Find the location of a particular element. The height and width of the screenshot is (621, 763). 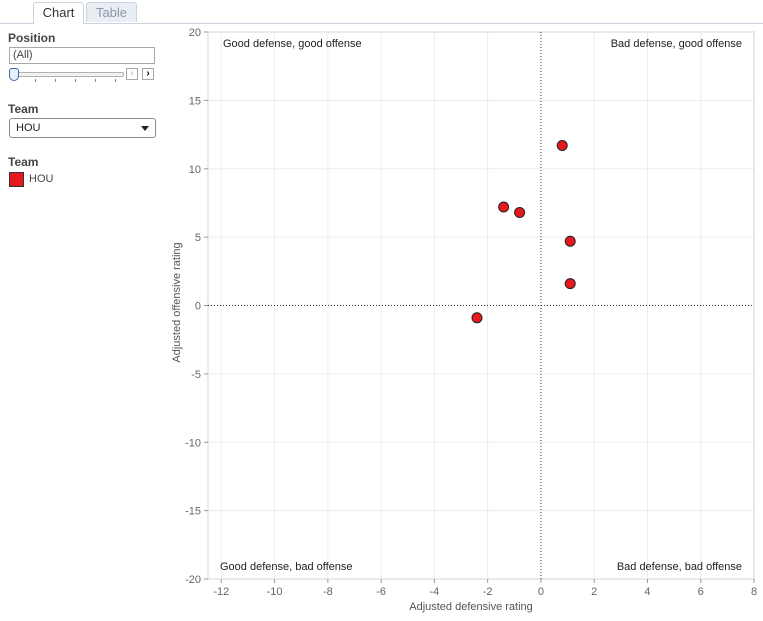

team-dropdown: HOU is located at coordinates (82, 128).